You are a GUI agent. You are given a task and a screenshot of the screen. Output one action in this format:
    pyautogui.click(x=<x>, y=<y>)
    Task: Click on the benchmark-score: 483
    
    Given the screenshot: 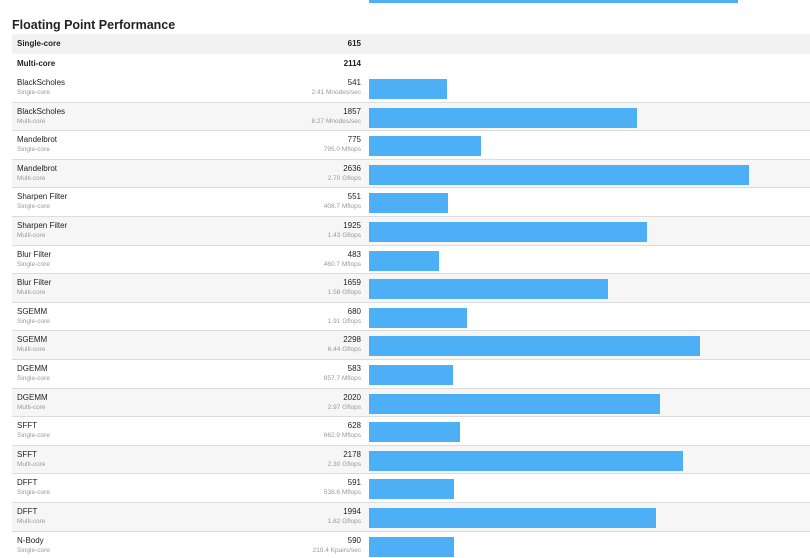 What is the action you would take?
    pyautogui.click(x=354, y=254)
    